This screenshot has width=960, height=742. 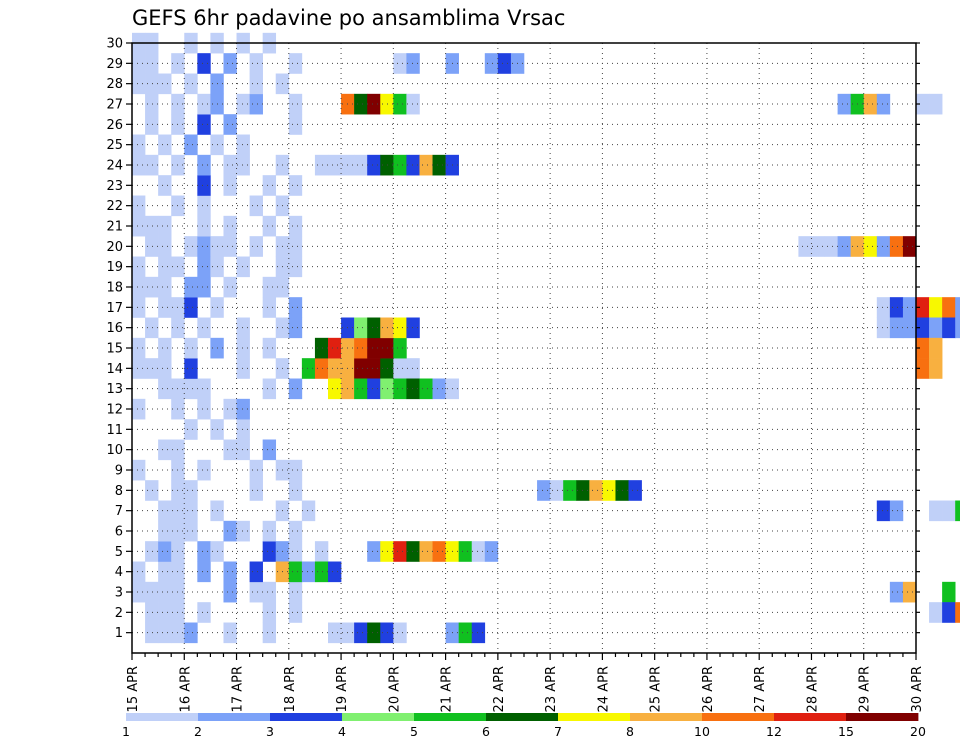 What do you see at coordinates (630, 731) in the screenshot?
I see `legend-label: 8` at bounding box center [630, 731].